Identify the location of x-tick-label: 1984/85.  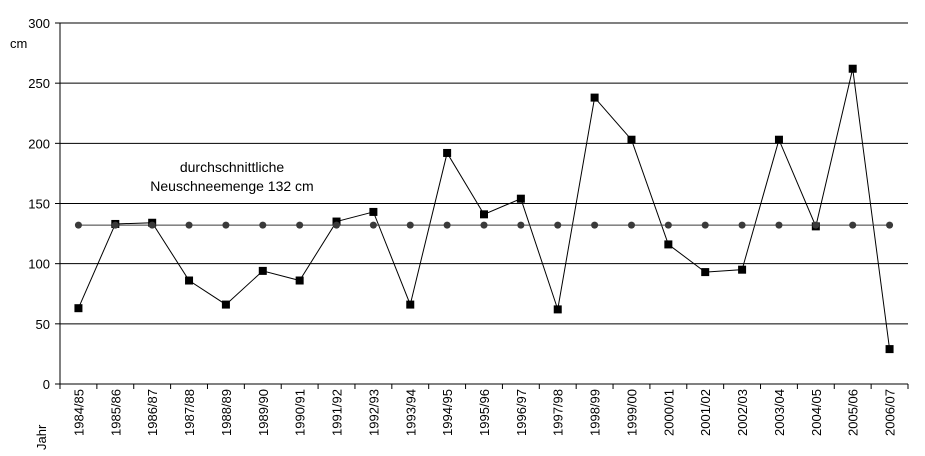
(78, 412).